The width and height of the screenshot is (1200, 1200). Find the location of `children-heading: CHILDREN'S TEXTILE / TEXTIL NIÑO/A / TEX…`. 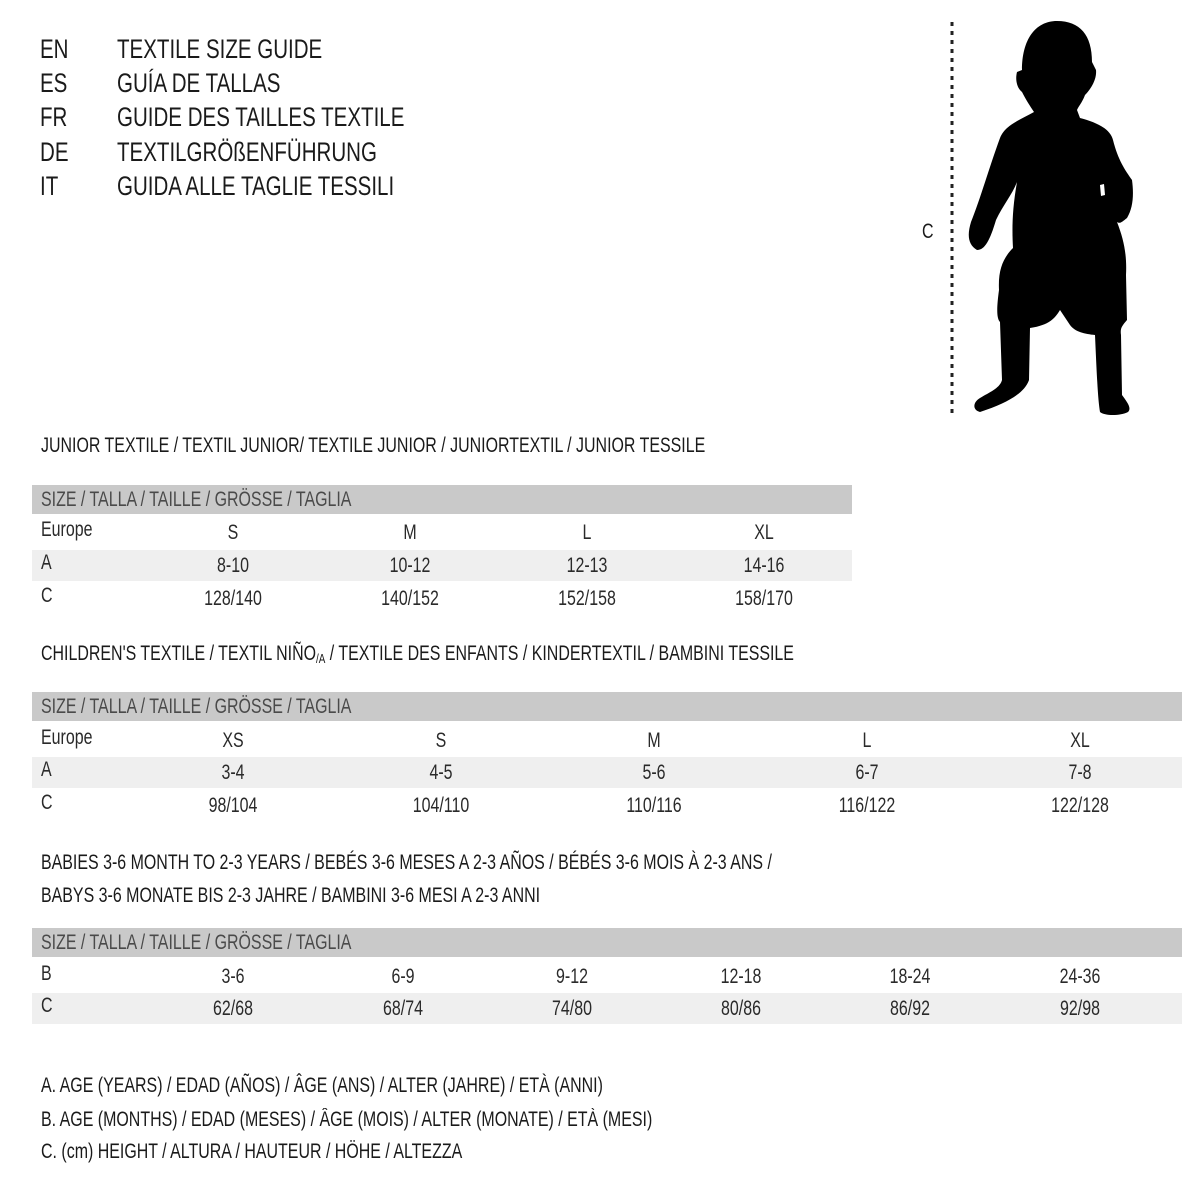

children-heading: CHILDREN'S TEXTILE / TEXTIL NIÑO/A / TEX… is located at coordinates (417, 654).